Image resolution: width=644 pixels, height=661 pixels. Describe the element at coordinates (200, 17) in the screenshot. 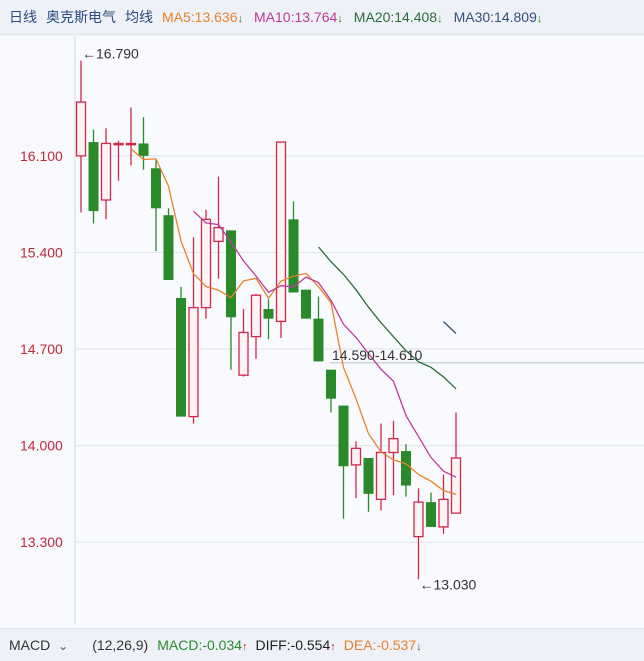

I see `ma-legend-item-ma5: MA5:13.636` at that location.